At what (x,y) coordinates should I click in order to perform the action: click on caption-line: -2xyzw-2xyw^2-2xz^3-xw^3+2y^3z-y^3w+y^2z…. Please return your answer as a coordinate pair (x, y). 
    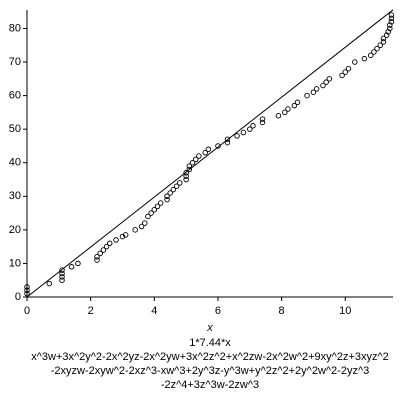
    Looking at the image, I should click on (210, 371).